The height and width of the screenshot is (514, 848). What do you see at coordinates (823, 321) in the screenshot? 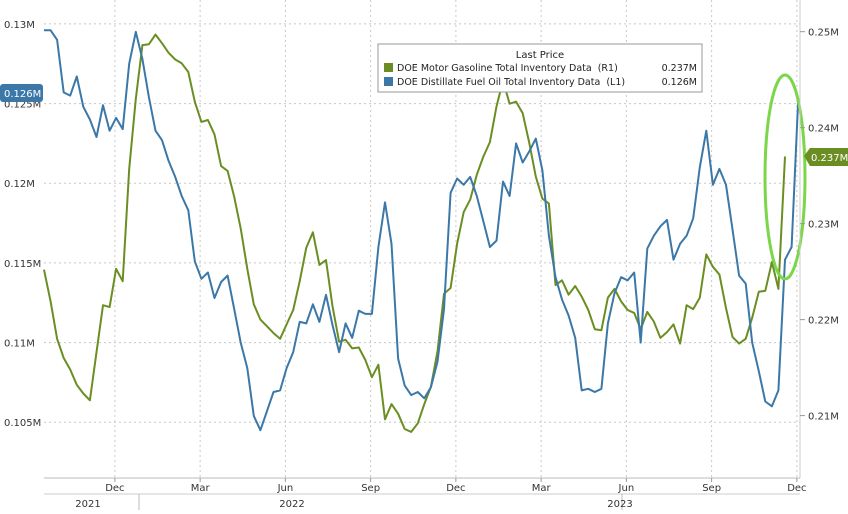
I see `right-tick-label: 0.22M` at bounding box center [823, 321].